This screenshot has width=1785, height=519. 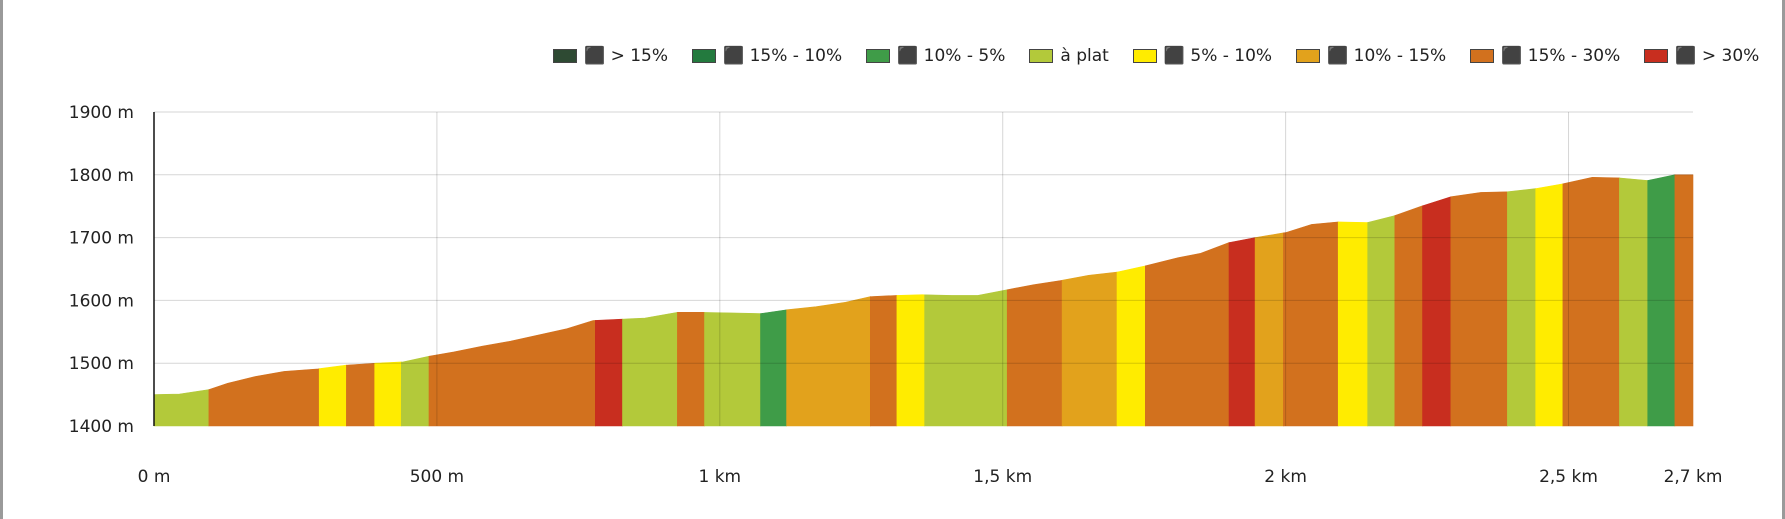 I want to click on legend-item: ⬛ 15% - 10%, so click(x=767, y=56).